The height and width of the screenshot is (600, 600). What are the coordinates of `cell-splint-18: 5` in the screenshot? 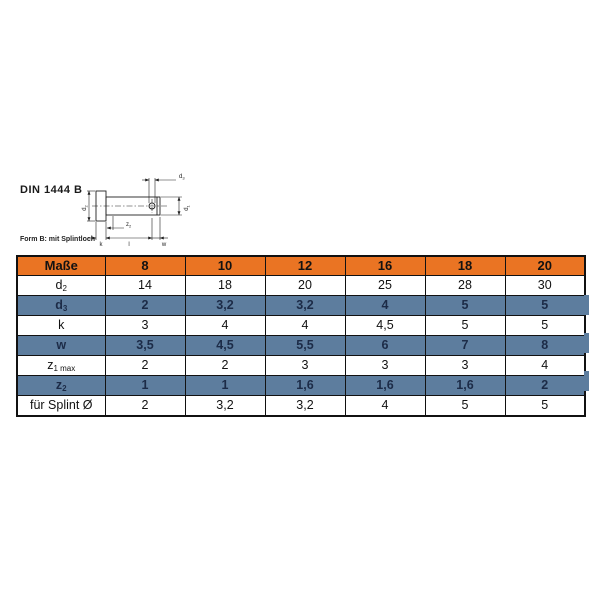 It's located at (465, 406).